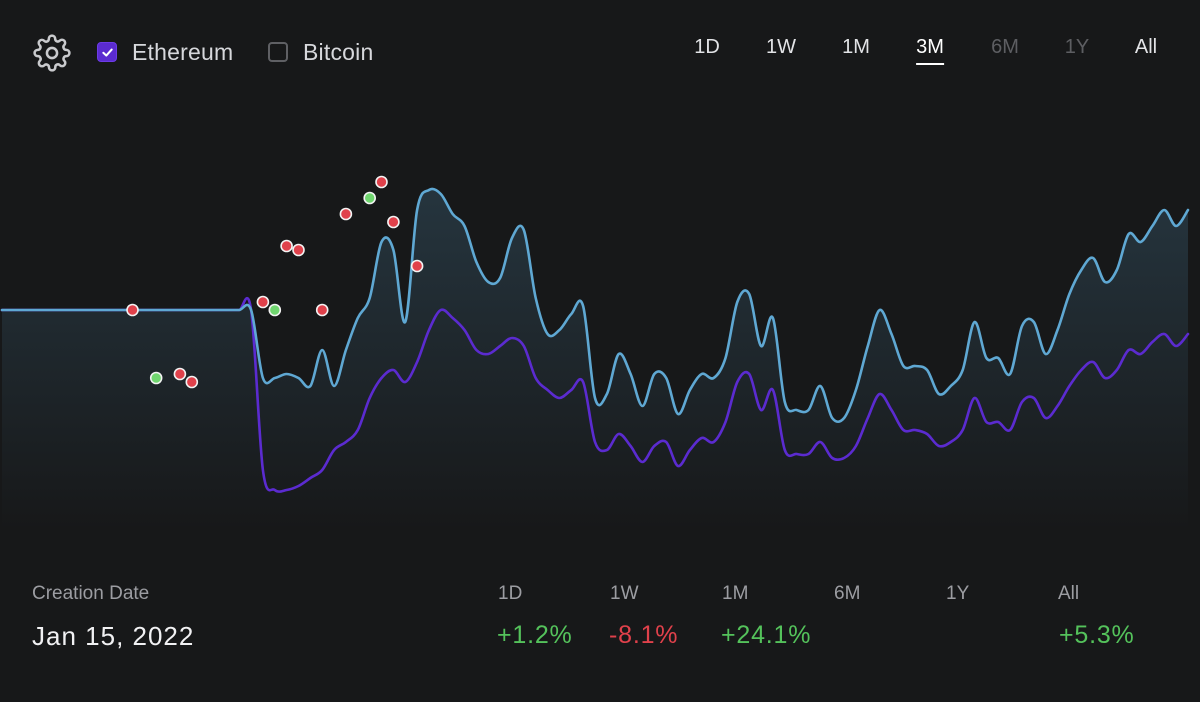 The height and width of the screenshot is (702, 1200). What do you see at coordinates (735, 593) in the screenshot?
I see `stat-label-1m: 1M` at bounding box center [735, 593].